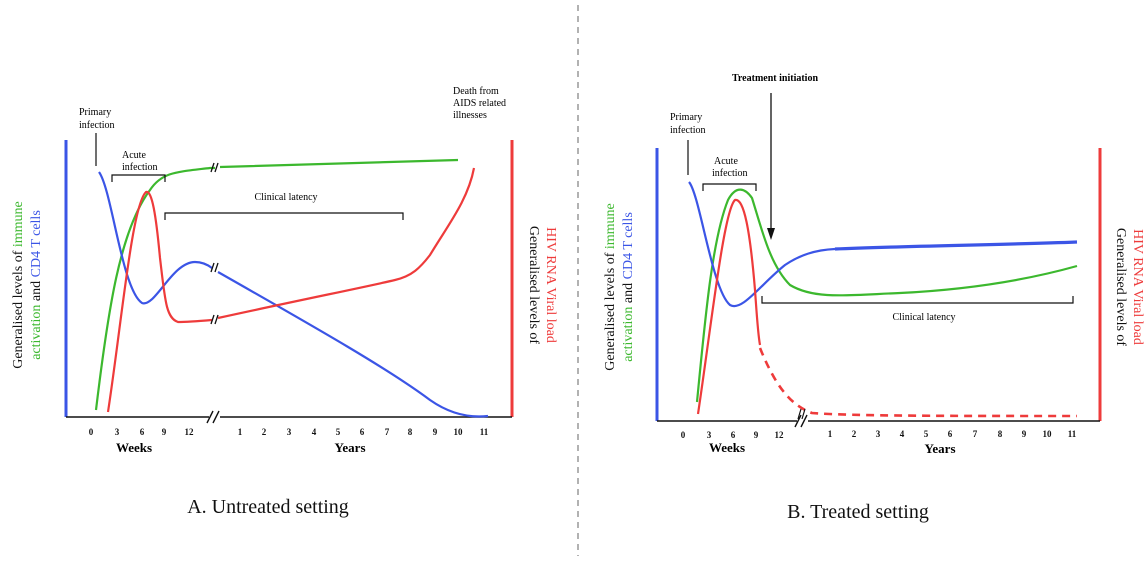 This screenshot has height=561, width=1147. What do you see at coordinates (550, 285) in the screenshot?
I see `y-right-label-a-line2: HIV RNA Viral load` at bounding box center [550, 285].